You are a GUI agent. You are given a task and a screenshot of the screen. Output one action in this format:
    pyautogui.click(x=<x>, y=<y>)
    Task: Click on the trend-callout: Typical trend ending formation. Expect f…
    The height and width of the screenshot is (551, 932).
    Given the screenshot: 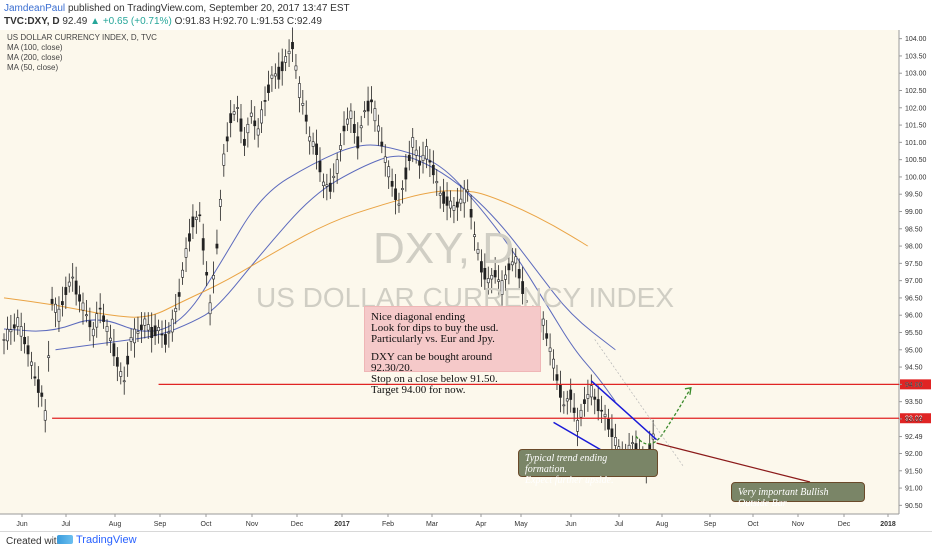 What is the action you would take?
    pyautogui.click(x=588, y=467)
    